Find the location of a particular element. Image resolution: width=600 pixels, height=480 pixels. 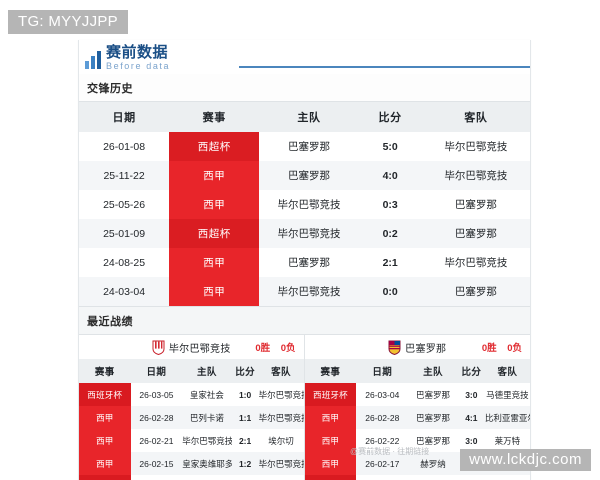

table-row: 西班牙杯 26-03-04 巴塞罗那 3:0 马德里竞技 is located at coordinates (417, 394).